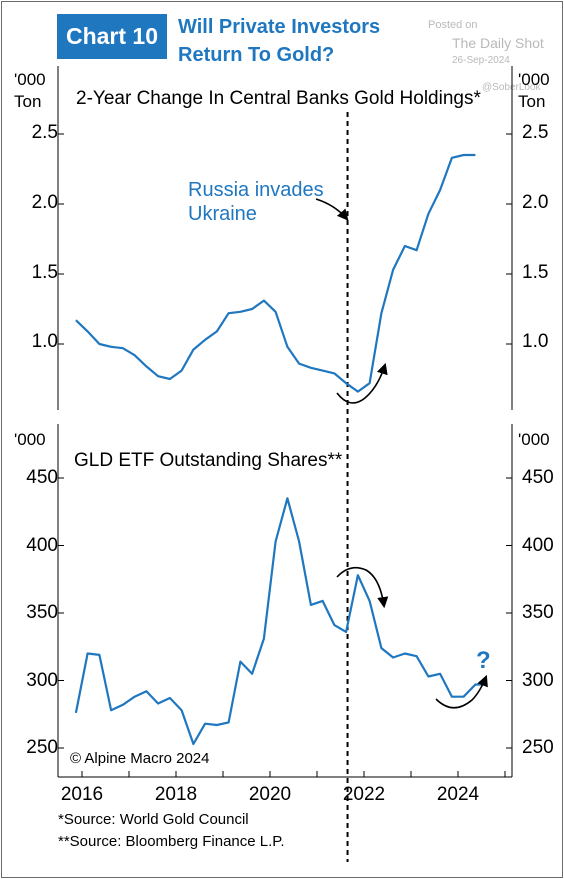 The image size is (564, 879). What do you see at coordinates (208, 460) in the screenshot?
I see `bottom-panel-title: GLD ETF Outstanding Shares**` at bounding box center [208, 460].